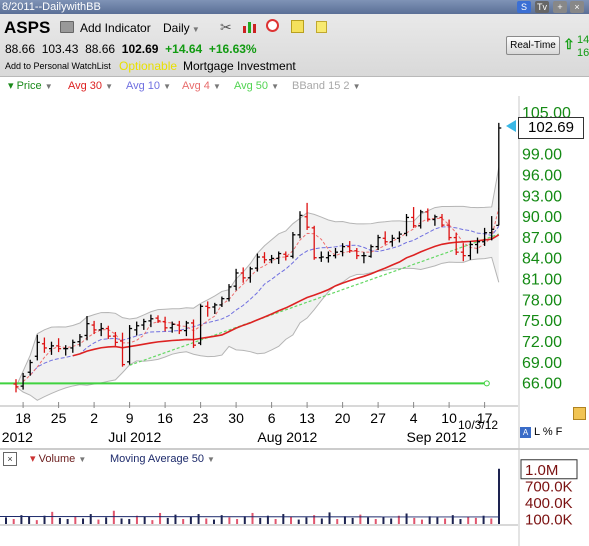 The width and height of the screenshot is (589, 546). I want to click on y-tick-label: 99.00, so click(542, 155).